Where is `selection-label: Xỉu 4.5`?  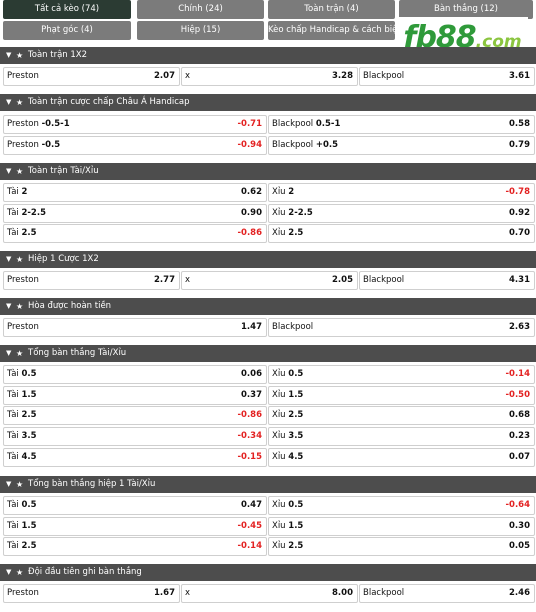 selection-label: Xỉu 4.5 is located at coordinates (287, 457).